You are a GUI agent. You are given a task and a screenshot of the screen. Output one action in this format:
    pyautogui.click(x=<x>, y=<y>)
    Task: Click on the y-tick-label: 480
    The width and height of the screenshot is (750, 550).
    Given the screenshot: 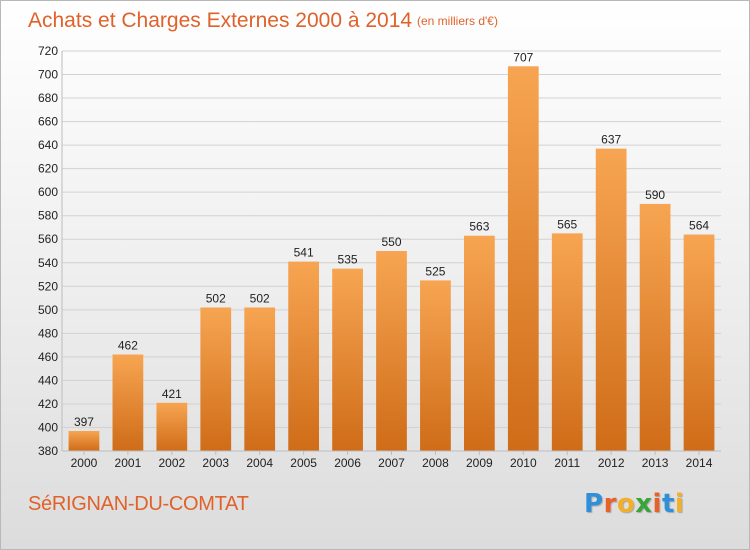 What is the action you would take?
    pyautogui.click(x=48, y=333)
    